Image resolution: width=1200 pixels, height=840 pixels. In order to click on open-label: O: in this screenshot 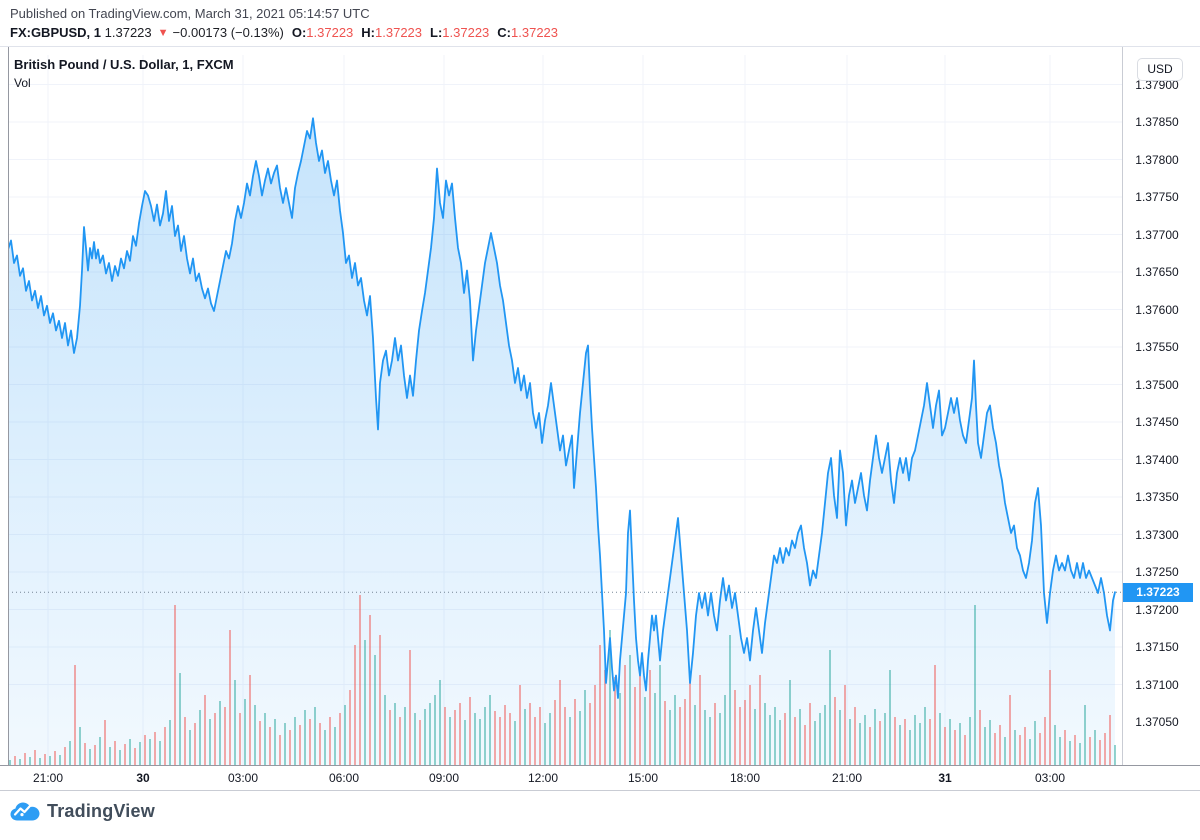, I will do `click(299, 32)`.